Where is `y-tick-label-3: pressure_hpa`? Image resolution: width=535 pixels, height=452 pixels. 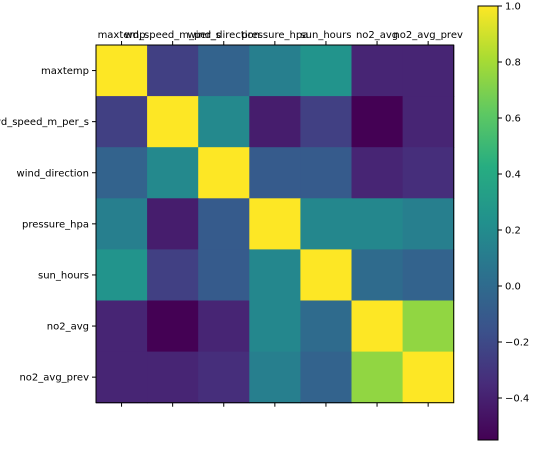
y-tick-label-3: pressure_hpa is located at coordinates (55, 224).